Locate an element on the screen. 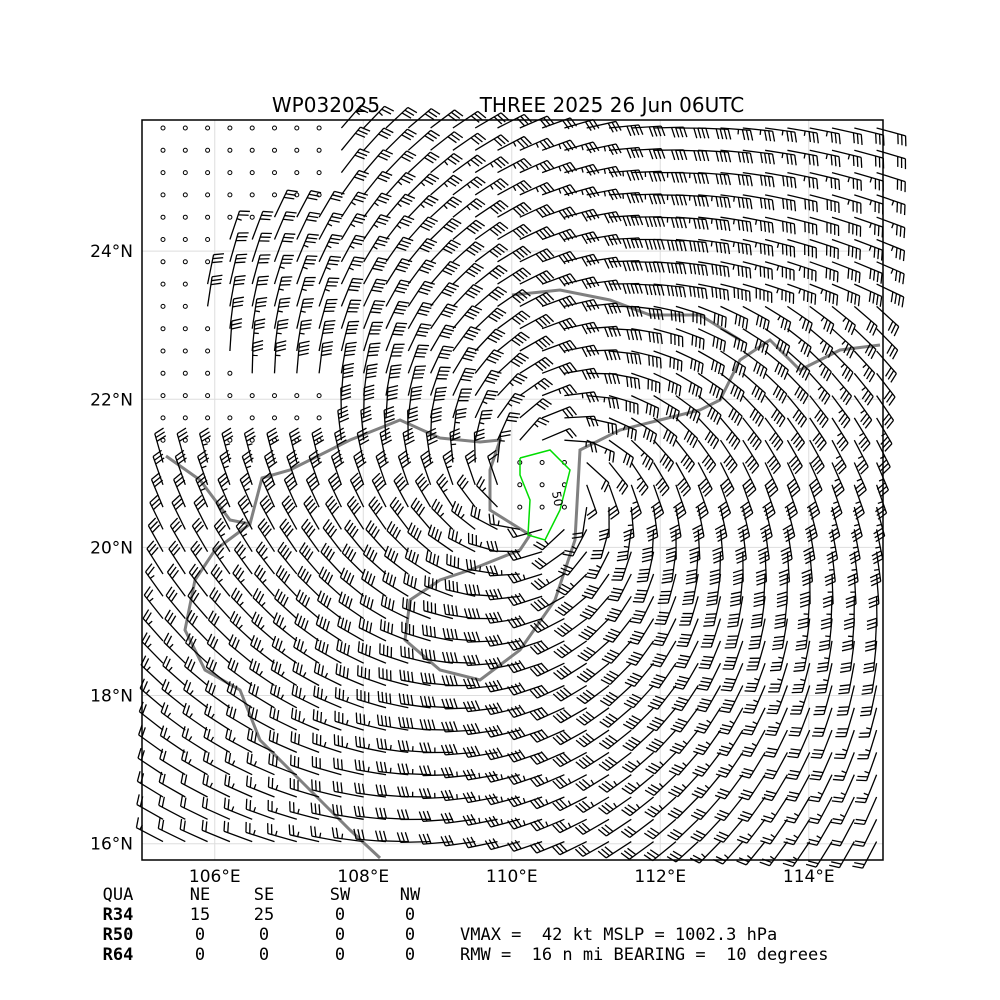 This screenshot has width=1000, height=1000. calm is located at coordinates (208, 239).